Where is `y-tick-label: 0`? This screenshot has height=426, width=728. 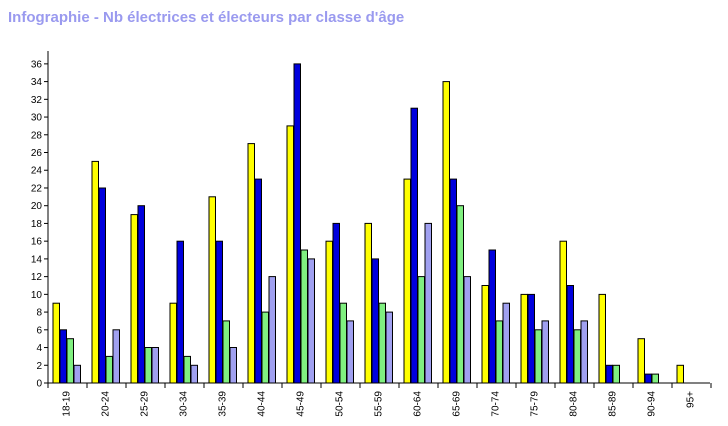 y-tick-label: 0 is located at coordinates (39, 384).